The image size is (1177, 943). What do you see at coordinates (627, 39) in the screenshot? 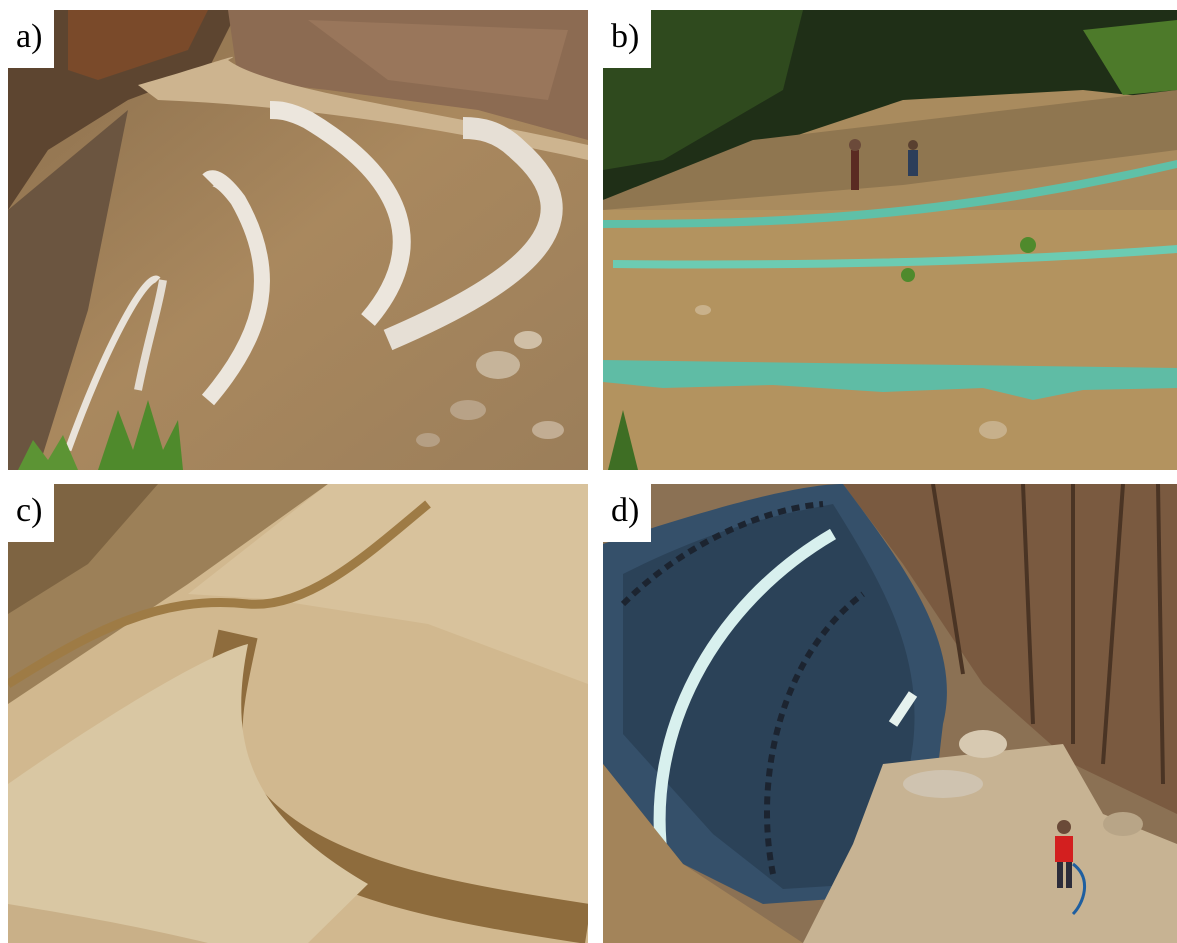
I see `panel-b-label: b)` at bounding box center [627, 39].